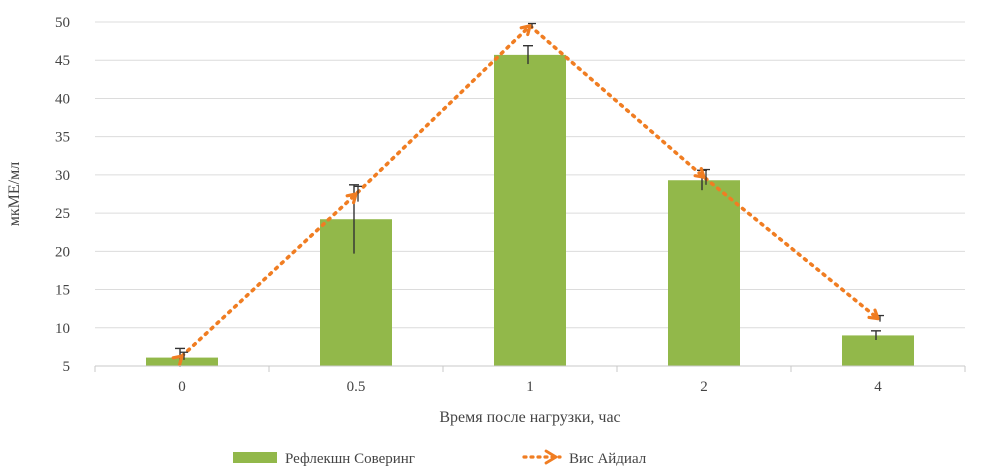  What do you see at coordinates (878, 387) in the screenshot?
I see `x-tick-label: 4` at bounding box center [878, 387].